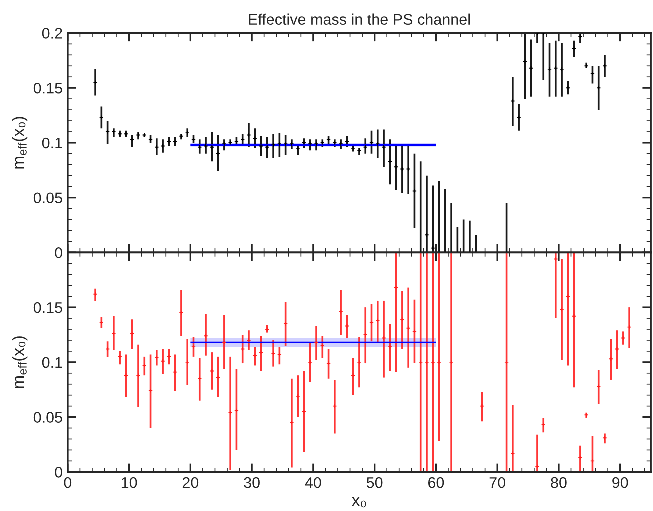 The width and height of the screenshot is (653, 511). I want to click on x-tick-label: 40, so click(313, 482).